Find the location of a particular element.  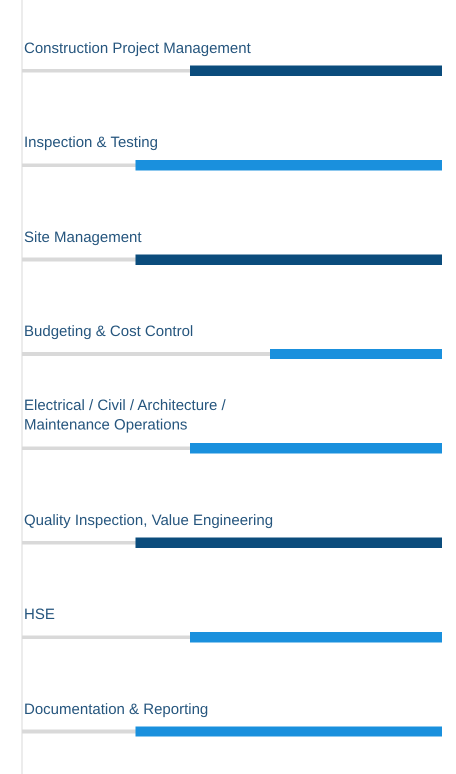

y-tick-label: Documentation & Reporting is located at coordinates (116, 709).